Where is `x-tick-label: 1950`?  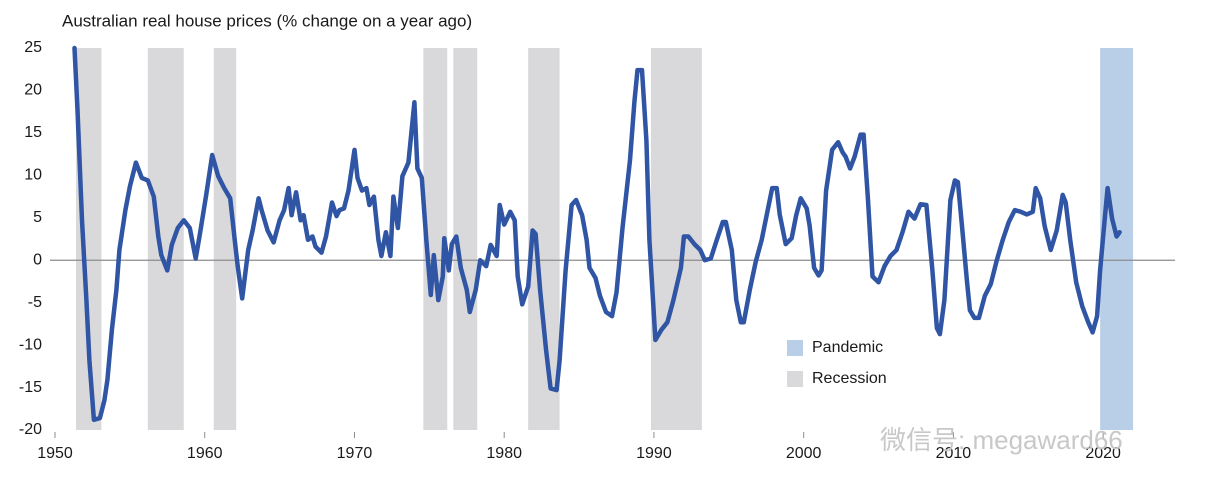
x-tick-label: 1950 is located at coordinates (55, 453).